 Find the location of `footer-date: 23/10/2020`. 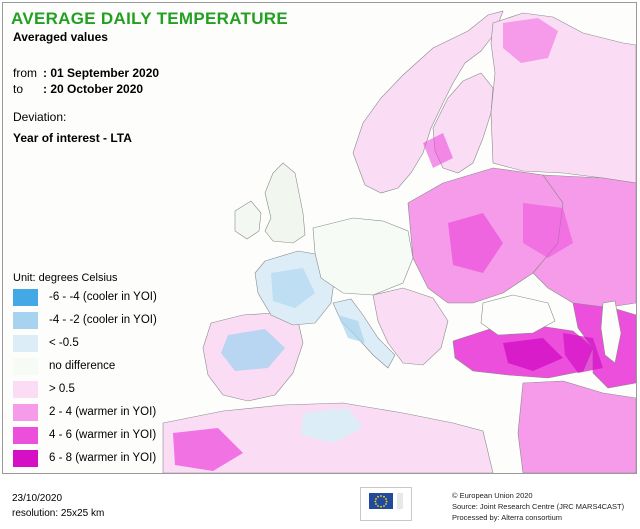

footer-date: 23/10/2020 is located at coordinates (37, 498).